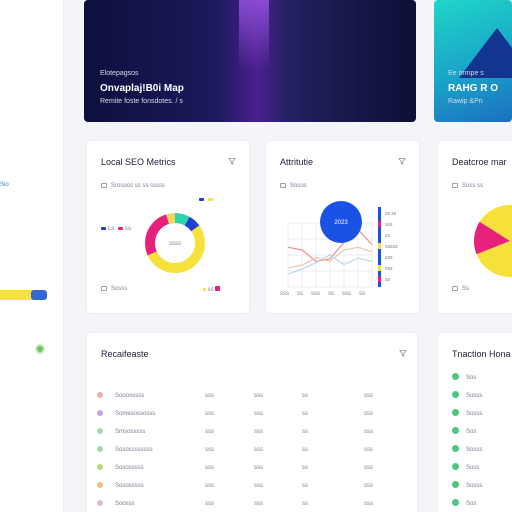 Image resolution: width=512 pixels, height=512 pixels. I want to click on hero-title: Onvaplaj!B0i Map, so click(142, 88).